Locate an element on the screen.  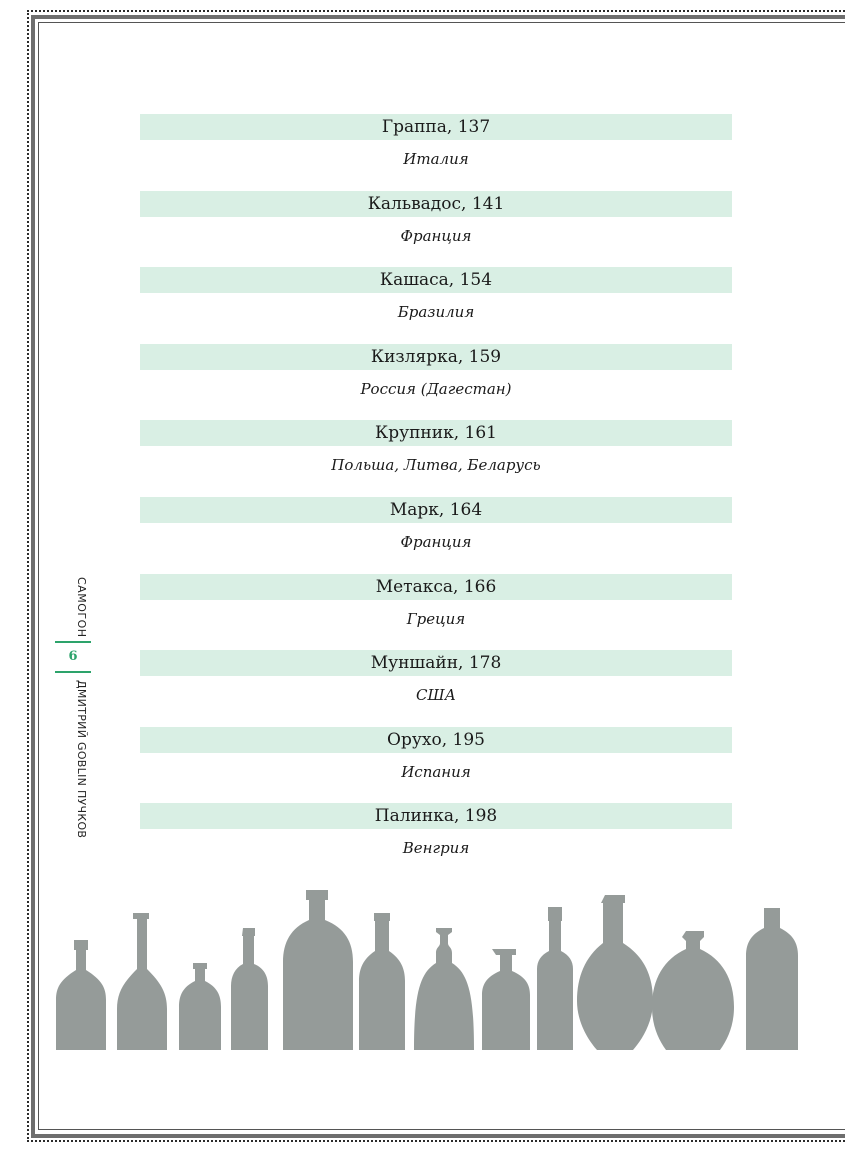
entry-country: Бразилия is located at coordinates (436, 312).